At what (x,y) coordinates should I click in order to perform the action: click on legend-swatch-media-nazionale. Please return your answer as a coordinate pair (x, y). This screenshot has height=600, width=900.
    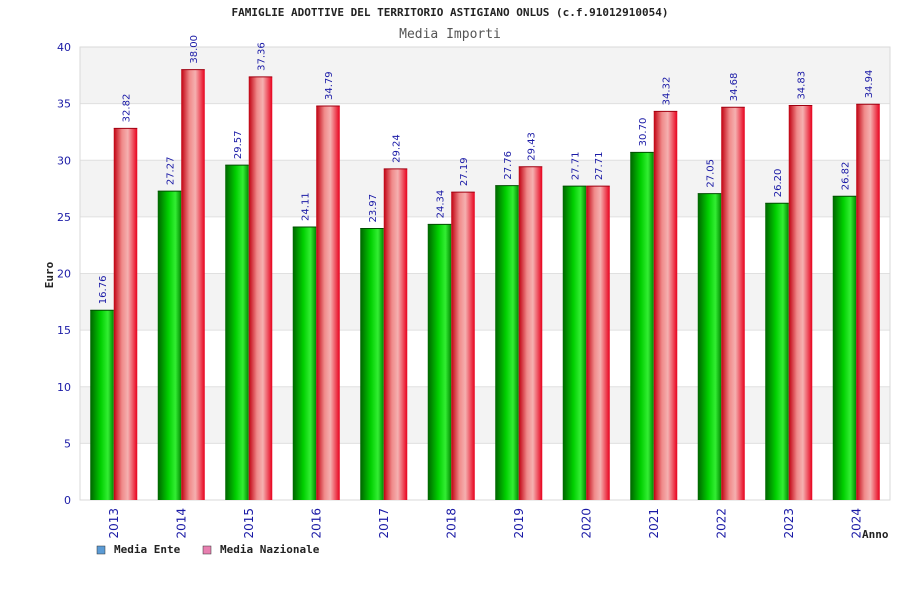
    Looking at the image, I should click on (207, 550).